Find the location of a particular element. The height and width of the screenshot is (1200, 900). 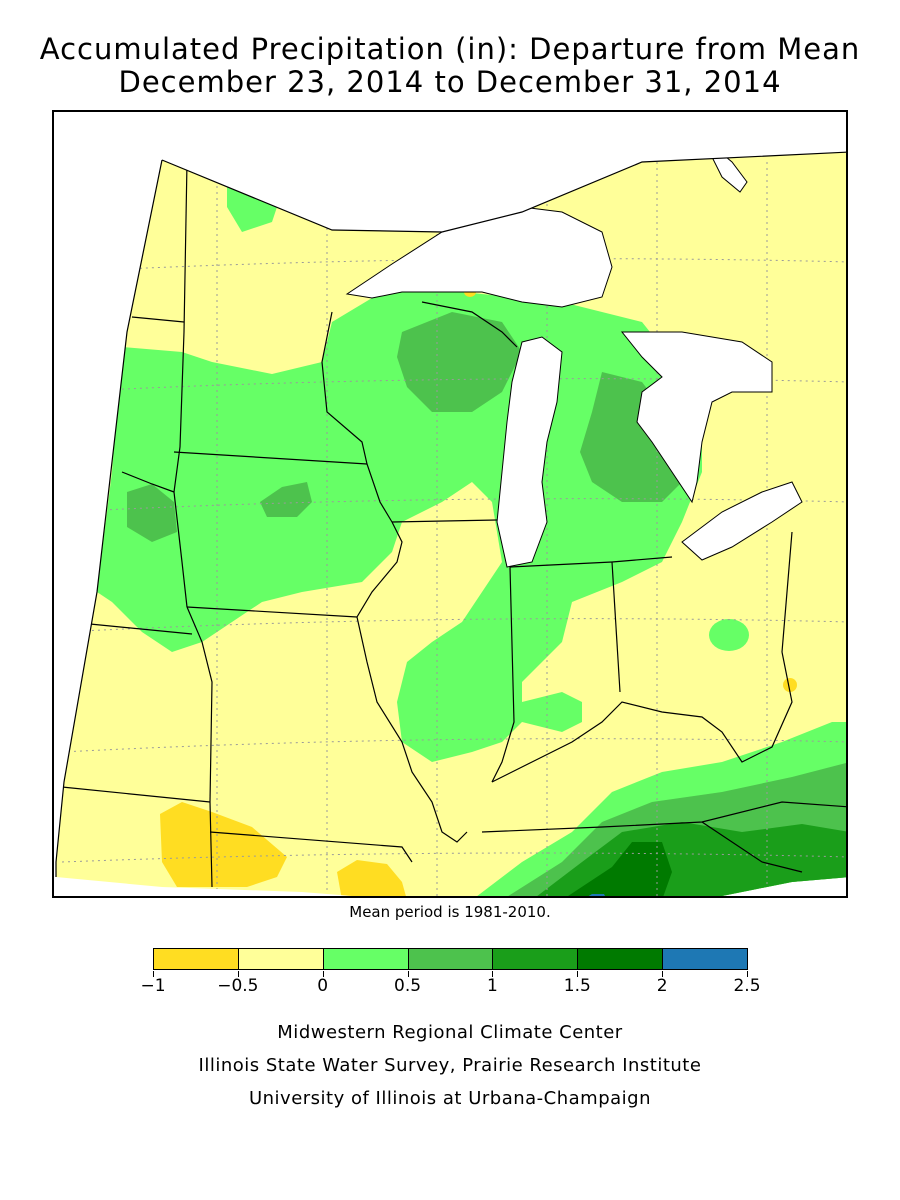

band-1.5-to-2-southeast is located at coordinates (617, 869).